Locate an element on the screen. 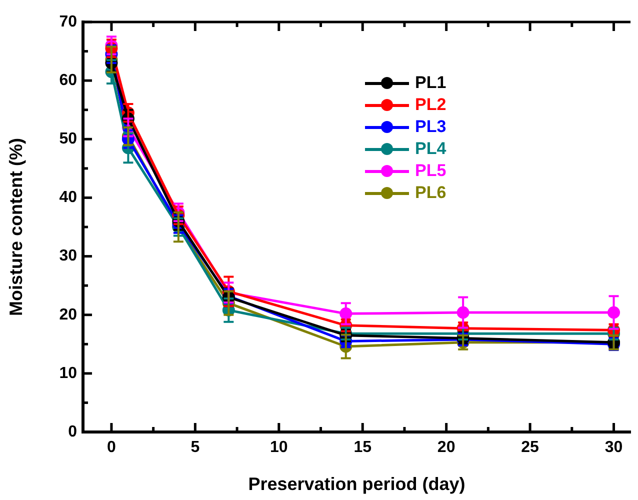 Image resolution: width=638 pixels, height=500 pixels. y-tick-label: 50 is located at coordinates (68, 139).